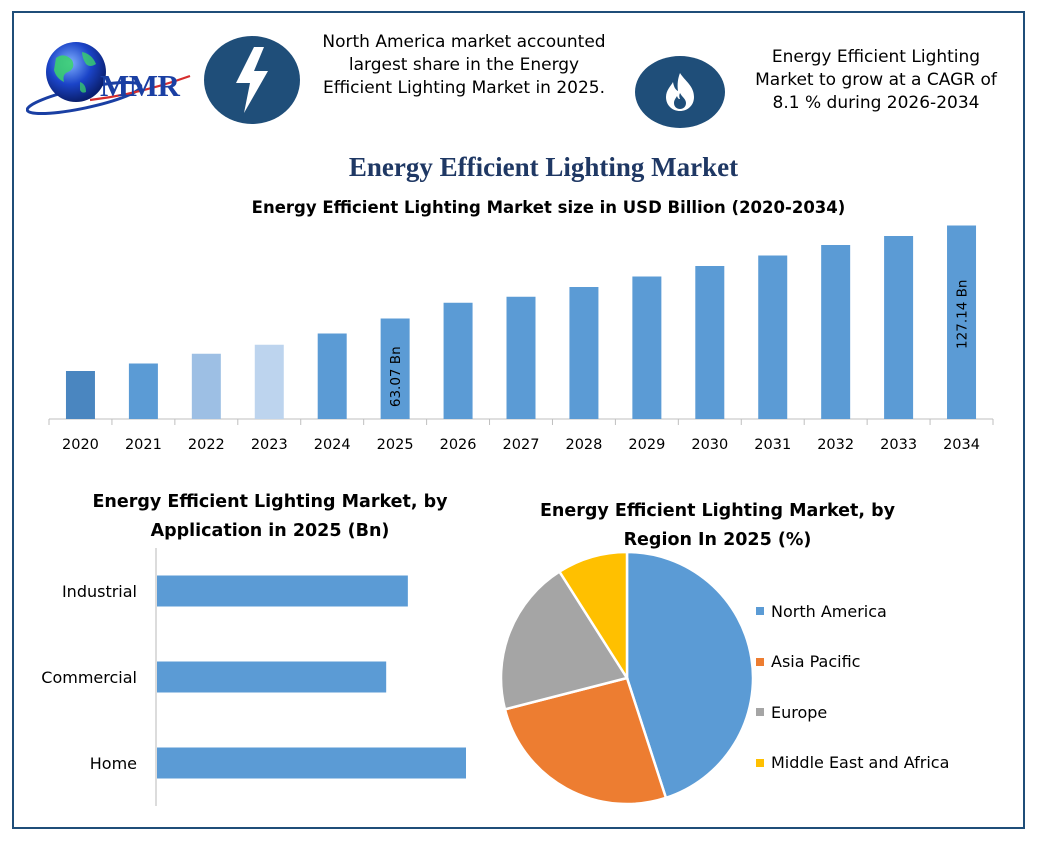 The width and height of the screenshot is (1037, 843). What do you see at coordinates (963, 314) in the screenshot?
I see `data-label: 127.14 Bn` at bounding box center [963, 314].